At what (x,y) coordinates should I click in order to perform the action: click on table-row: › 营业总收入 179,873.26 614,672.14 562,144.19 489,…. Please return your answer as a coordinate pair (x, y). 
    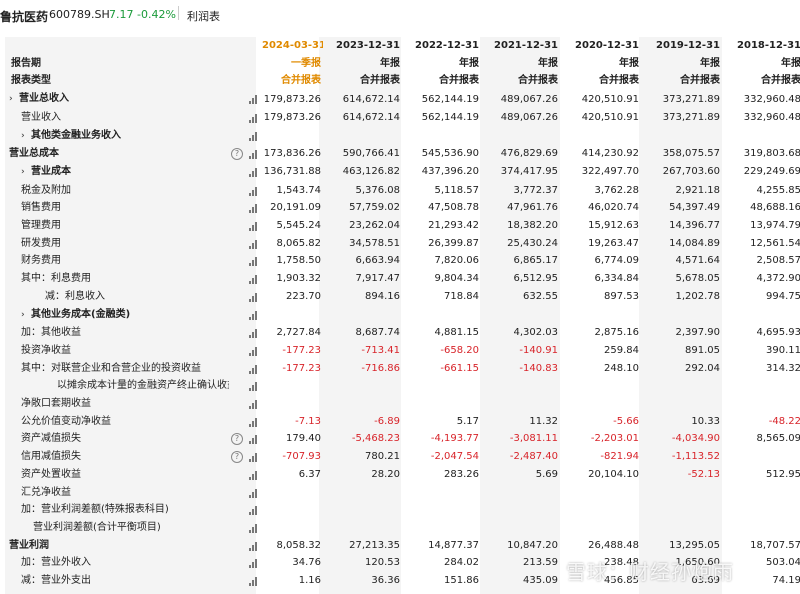
    Looking at the image, I should click on (402, 99).